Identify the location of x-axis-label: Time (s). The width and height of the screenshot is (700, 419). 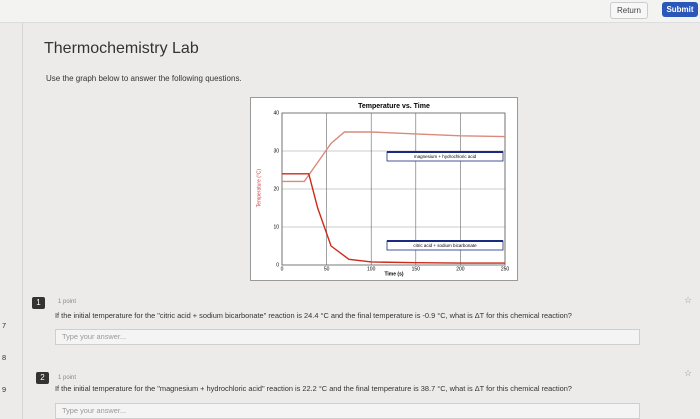
(393, 274).